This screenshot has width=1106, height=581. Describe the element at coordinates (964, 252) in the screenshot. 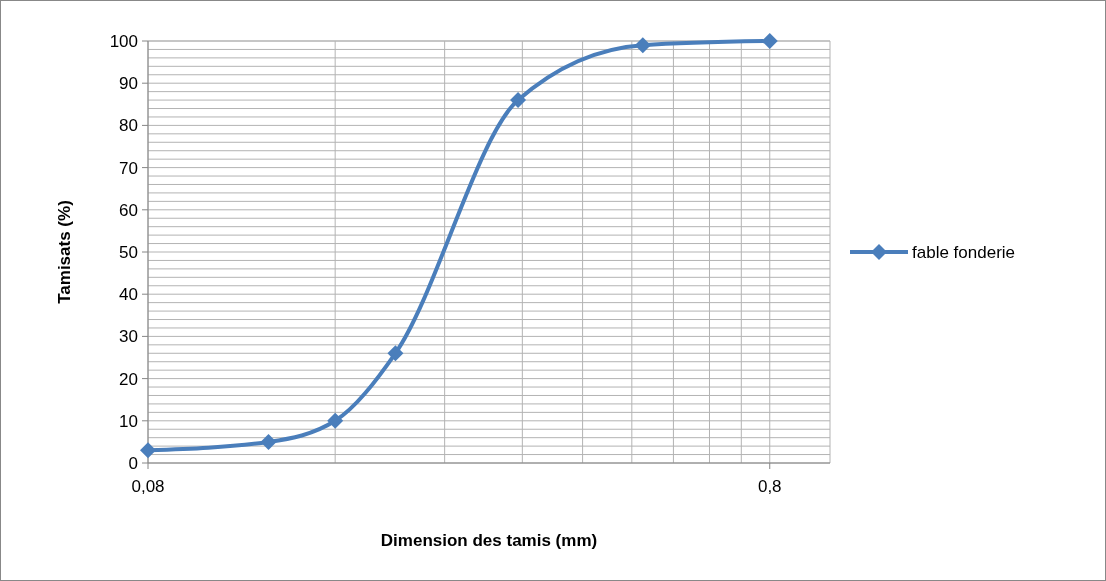

I see `legend-label: fable fonderie` at that location.